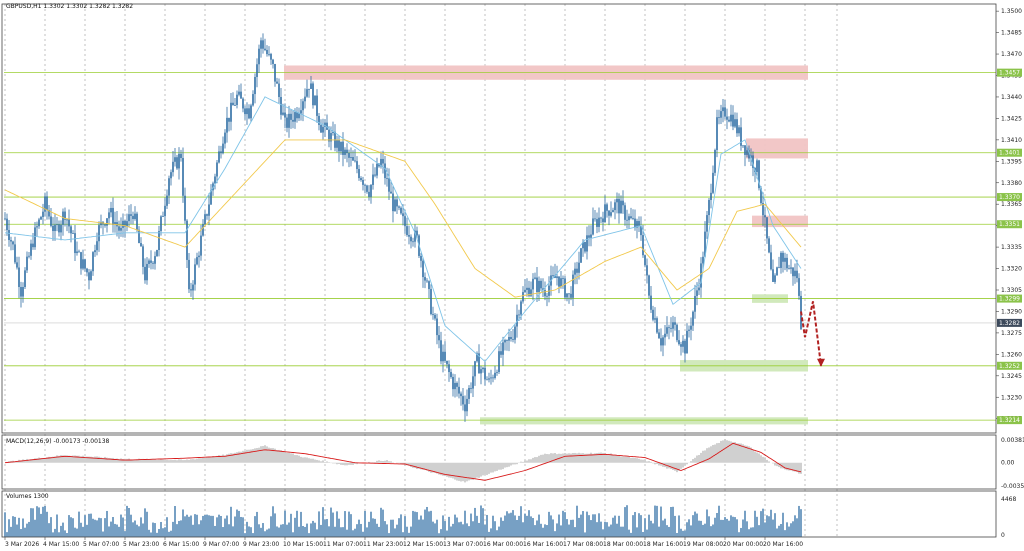 The image size is (1024, 551). I want to click on forecast-arrow, so click(812, 334).